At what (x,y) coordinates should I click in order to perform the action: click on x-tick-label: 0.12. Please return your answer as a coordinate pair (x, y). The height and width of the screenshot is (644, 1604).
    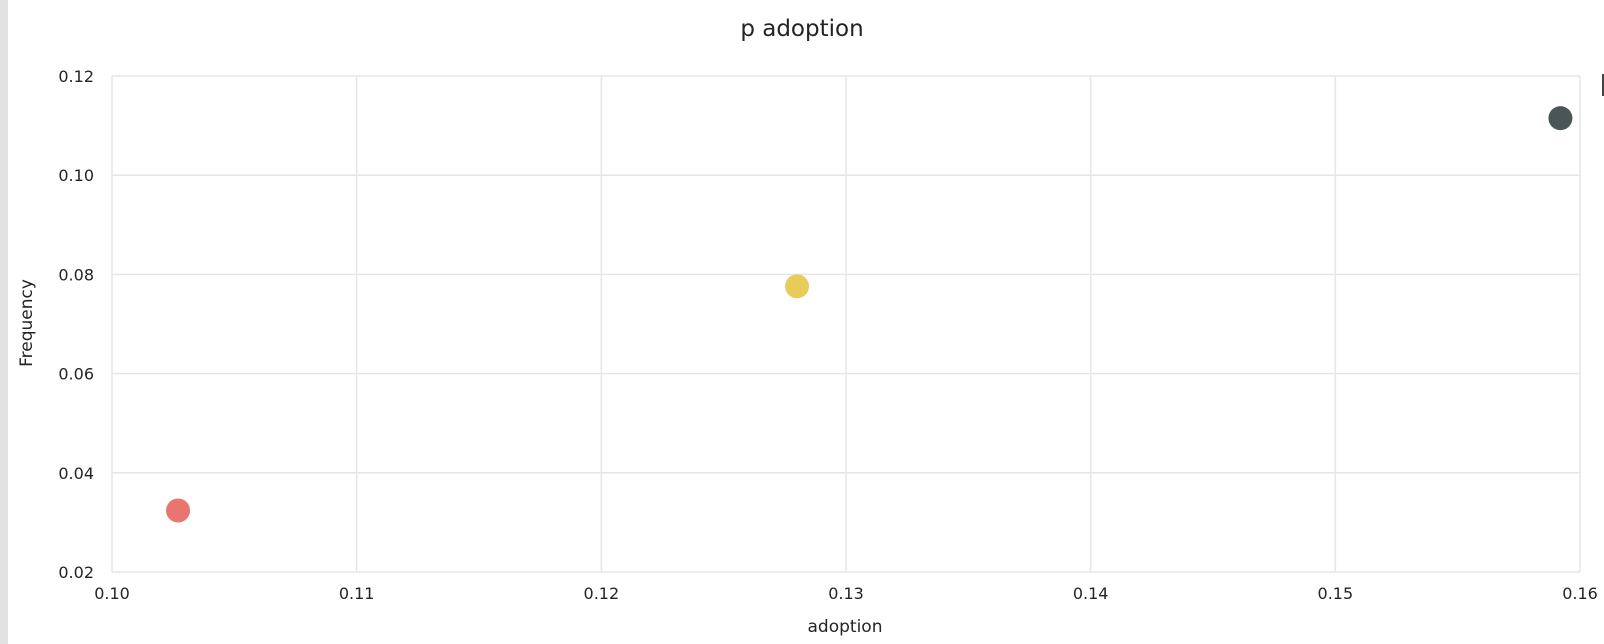
    Looking at the image, I should click on (602, 593).